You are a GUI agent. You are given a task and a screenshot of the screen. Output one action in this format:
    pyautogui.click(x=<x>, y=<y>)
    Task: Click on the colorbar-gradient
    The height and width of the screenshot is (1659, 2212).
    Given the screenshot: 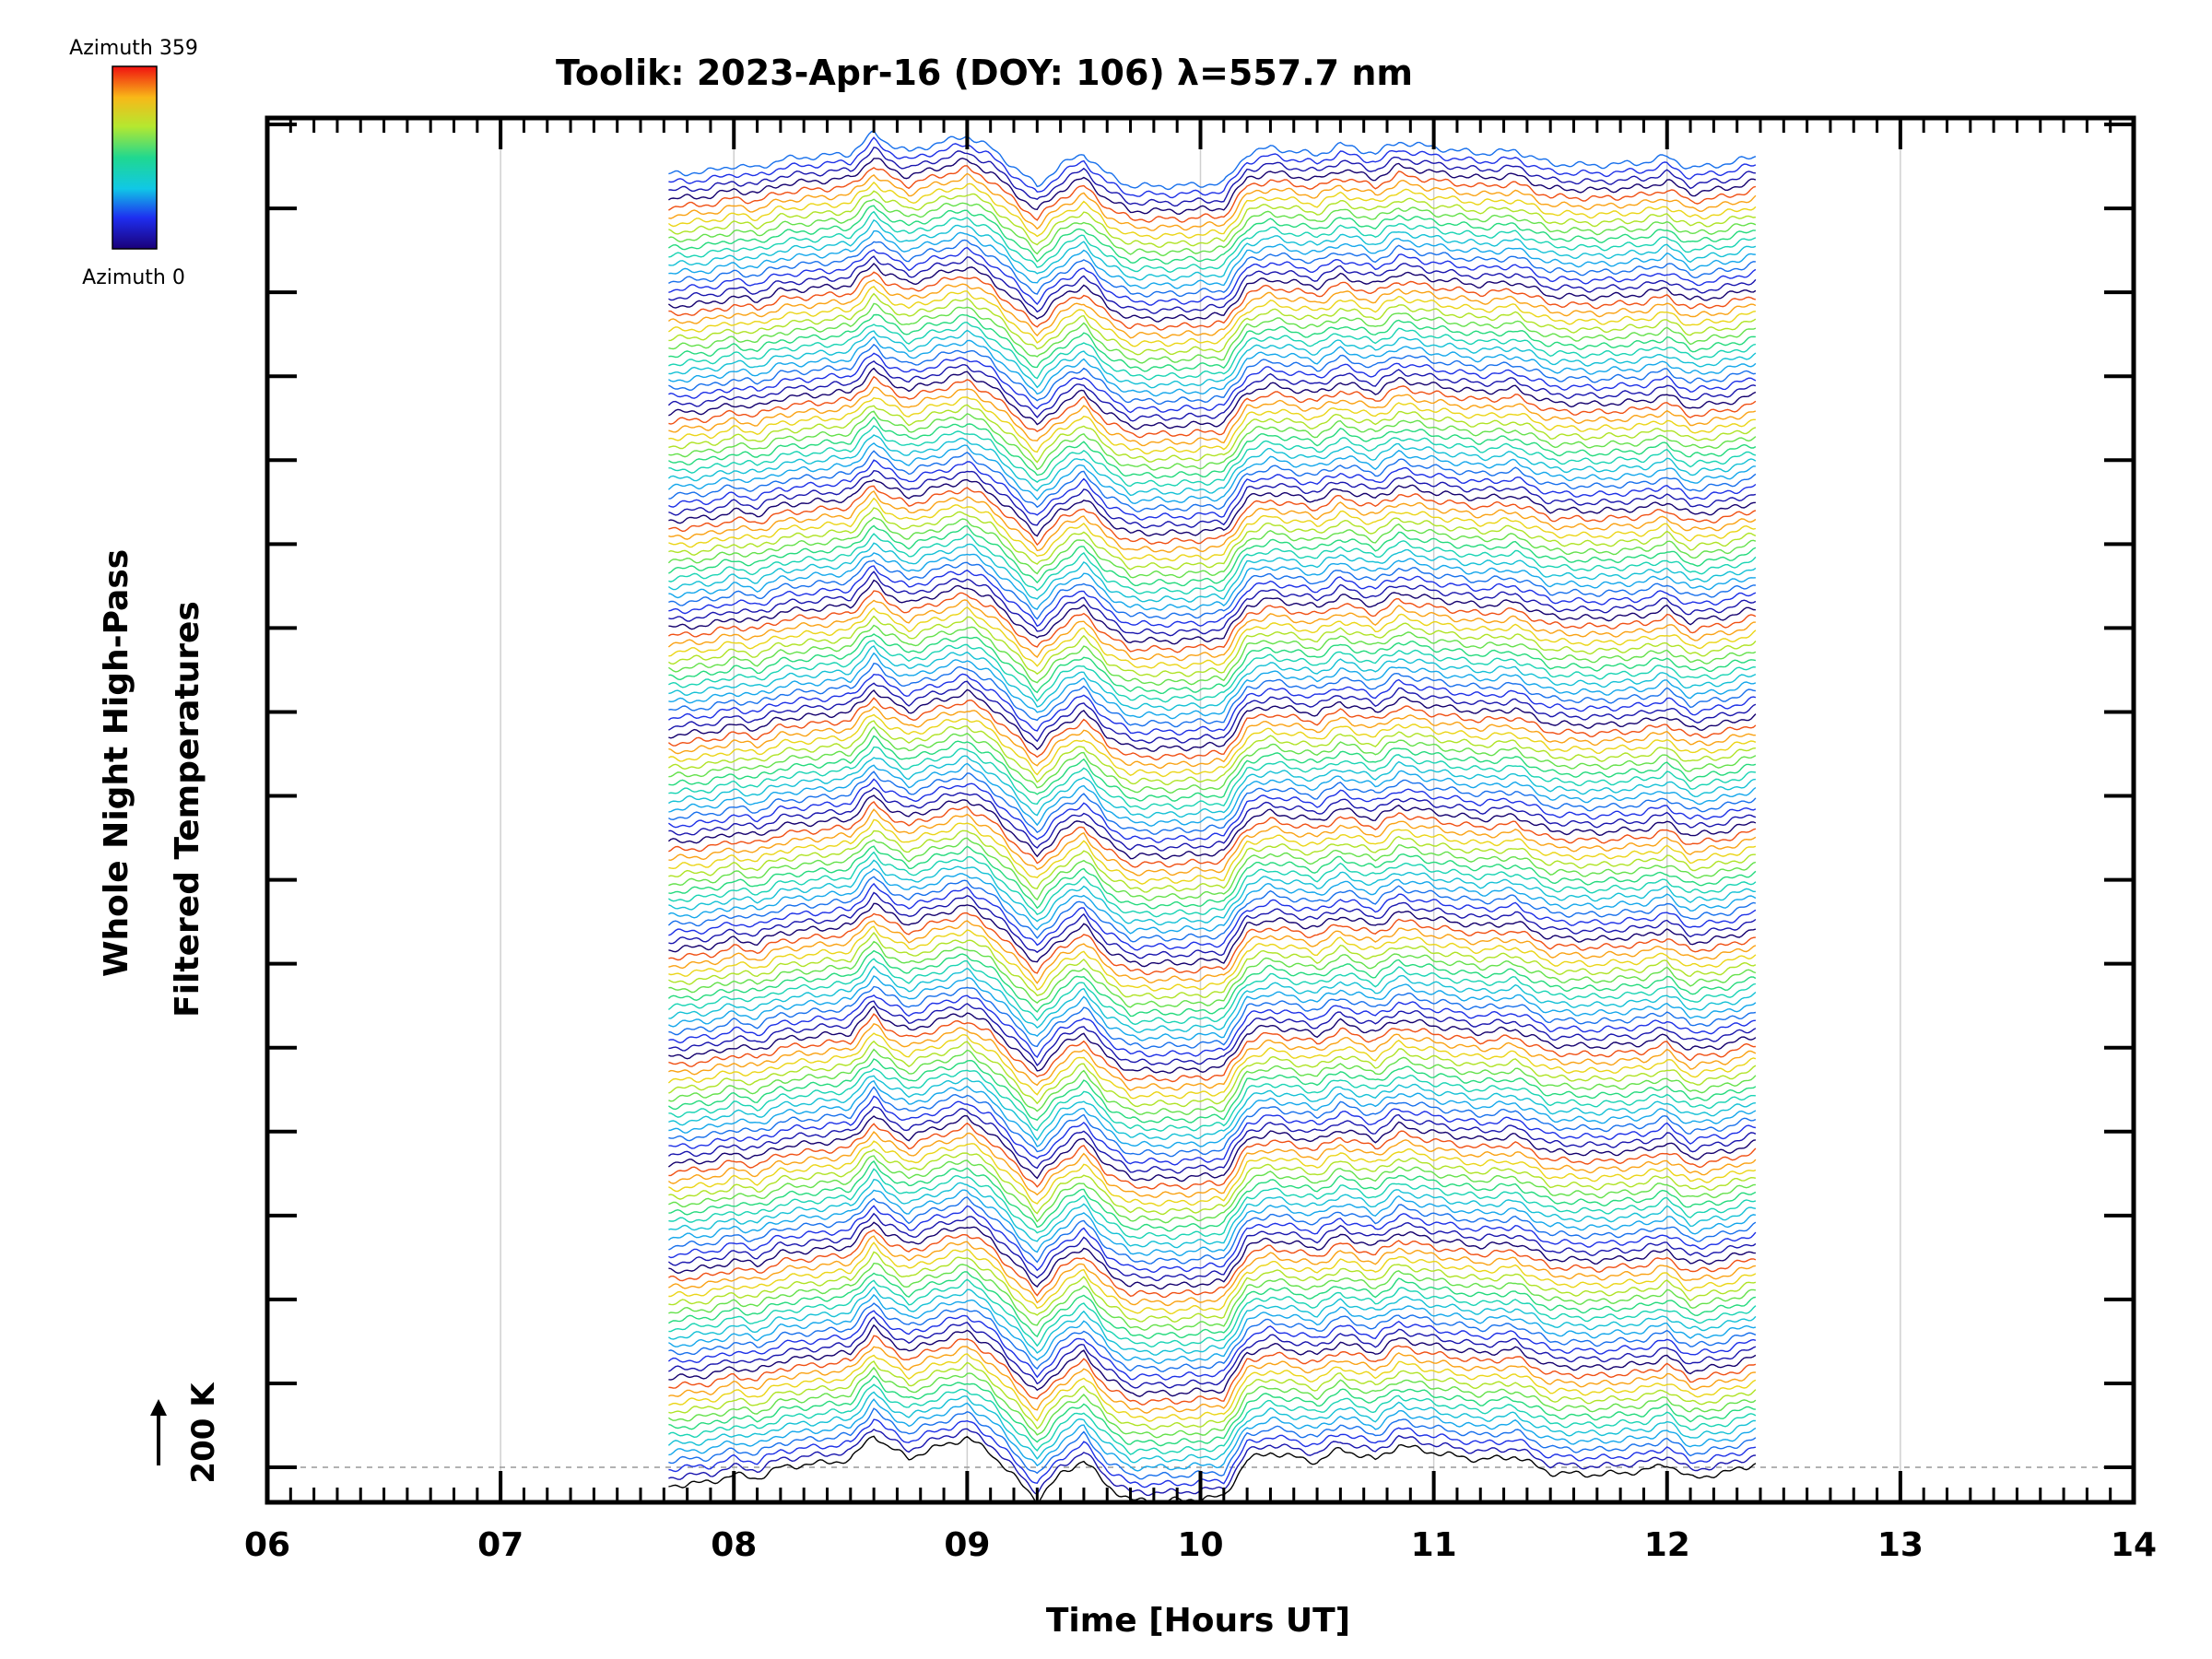 What is the action you would take?
    pyautogui.click(x=135, y=157)
    